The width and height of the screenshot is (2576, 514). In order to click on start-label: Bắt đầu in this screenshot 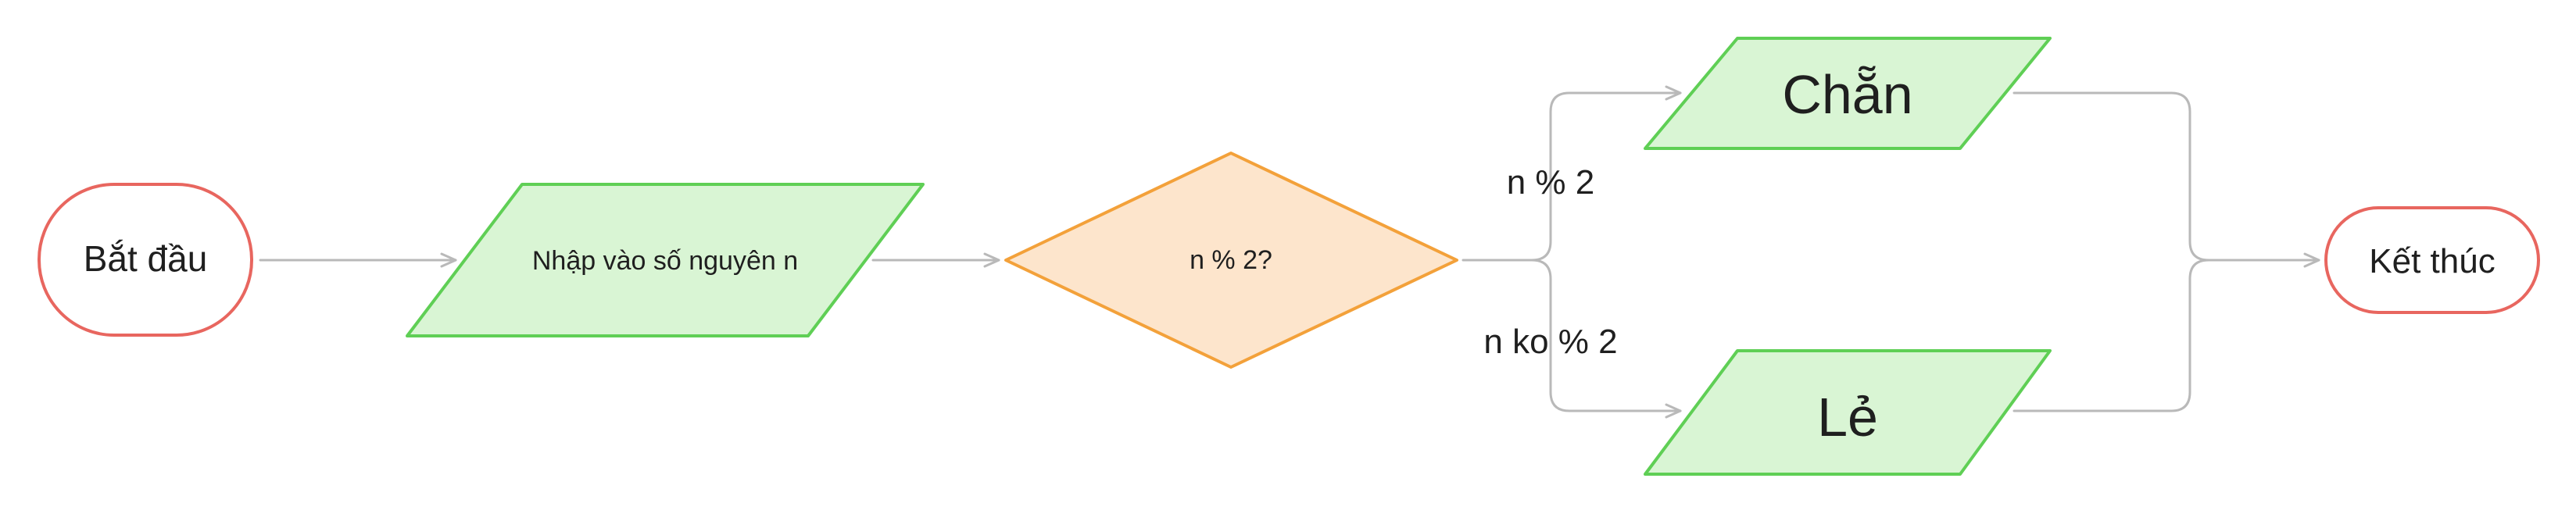, I will do `click(146, 258)`.